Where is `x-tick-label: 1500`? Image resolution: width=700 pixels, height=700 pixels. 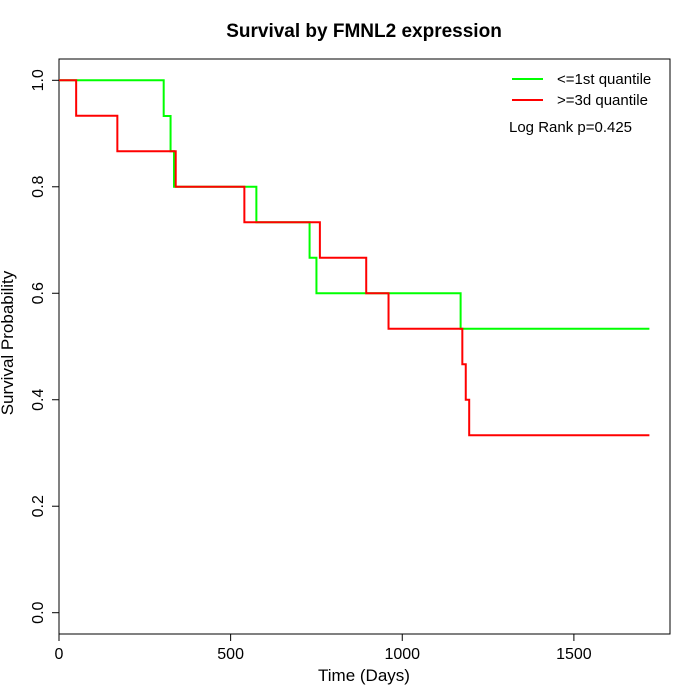
x-tick-label: 1500 is located at coordinates (574, 654).